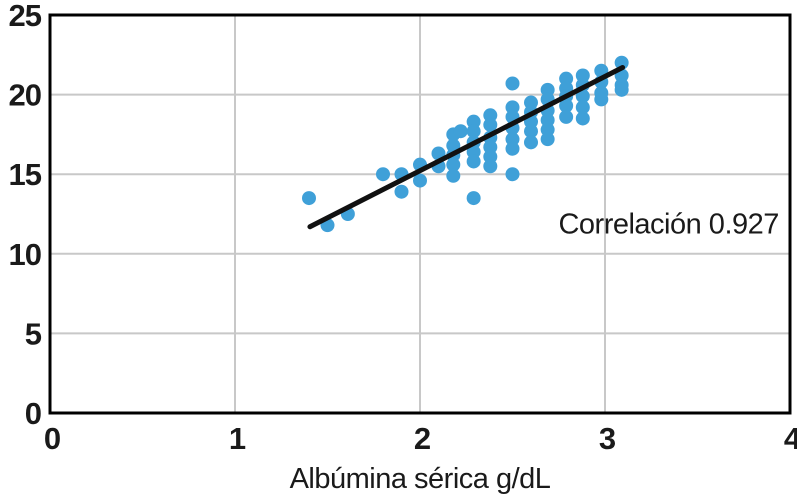 Image resolution: width=797 pixels, height=504 pixels. I want to click on correlation-annotation: Correlación 0.927, so click(668, 225).